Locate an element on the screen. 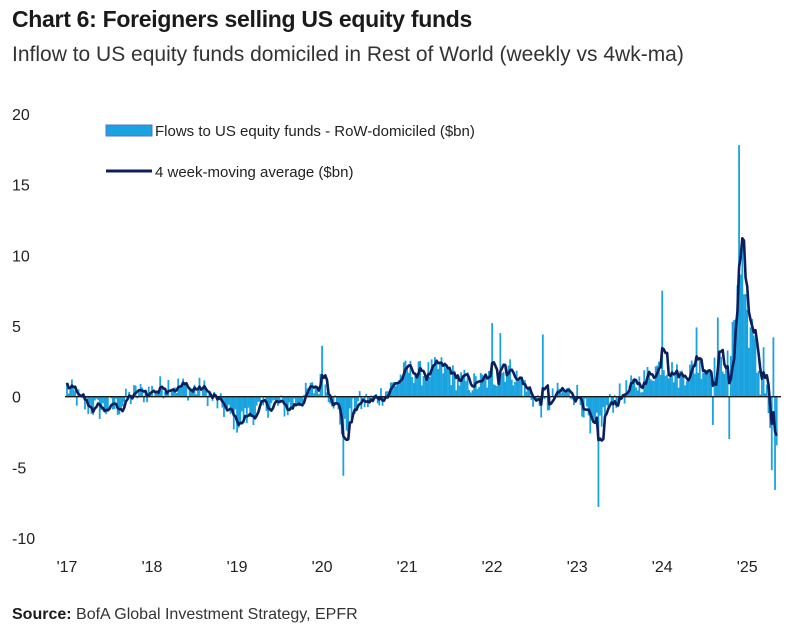 The height and width of the screenshot is (638, 802). y-tick-label: -10 is located at coordinates (23, 539).